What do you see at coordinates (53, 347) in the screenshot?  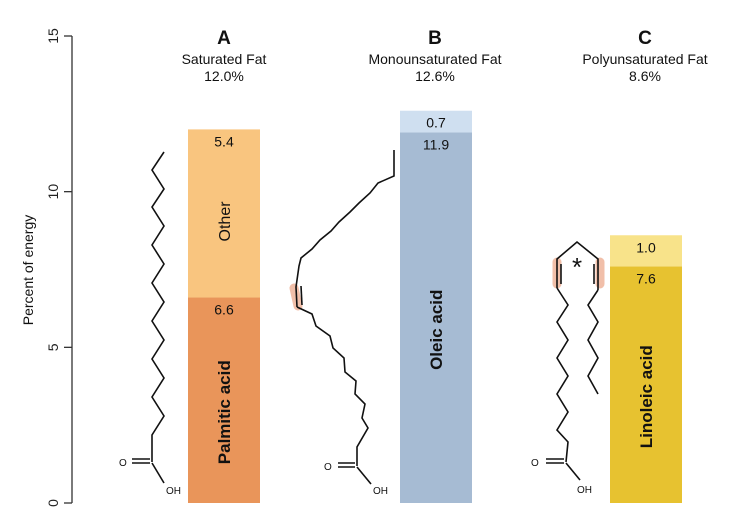 I see `y-tick-label: 5` at bounding box center [53, 347].